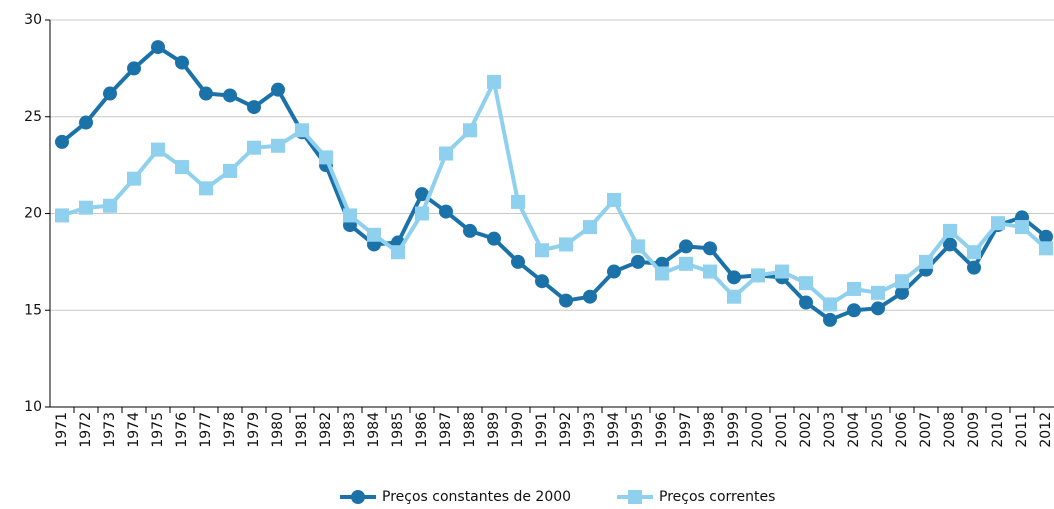 Image resolution: width=1054 pixels, height=509 pixels. Describe the element at coordinates (590, 430) in the screenshot. I see `x-tick-label: 1993` at that location.